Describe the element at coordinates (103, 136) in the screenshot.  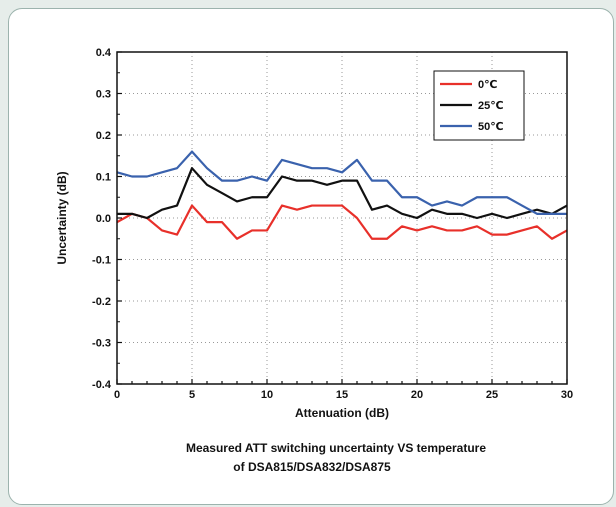
I see `y-tick-label: 0.2` at that location.